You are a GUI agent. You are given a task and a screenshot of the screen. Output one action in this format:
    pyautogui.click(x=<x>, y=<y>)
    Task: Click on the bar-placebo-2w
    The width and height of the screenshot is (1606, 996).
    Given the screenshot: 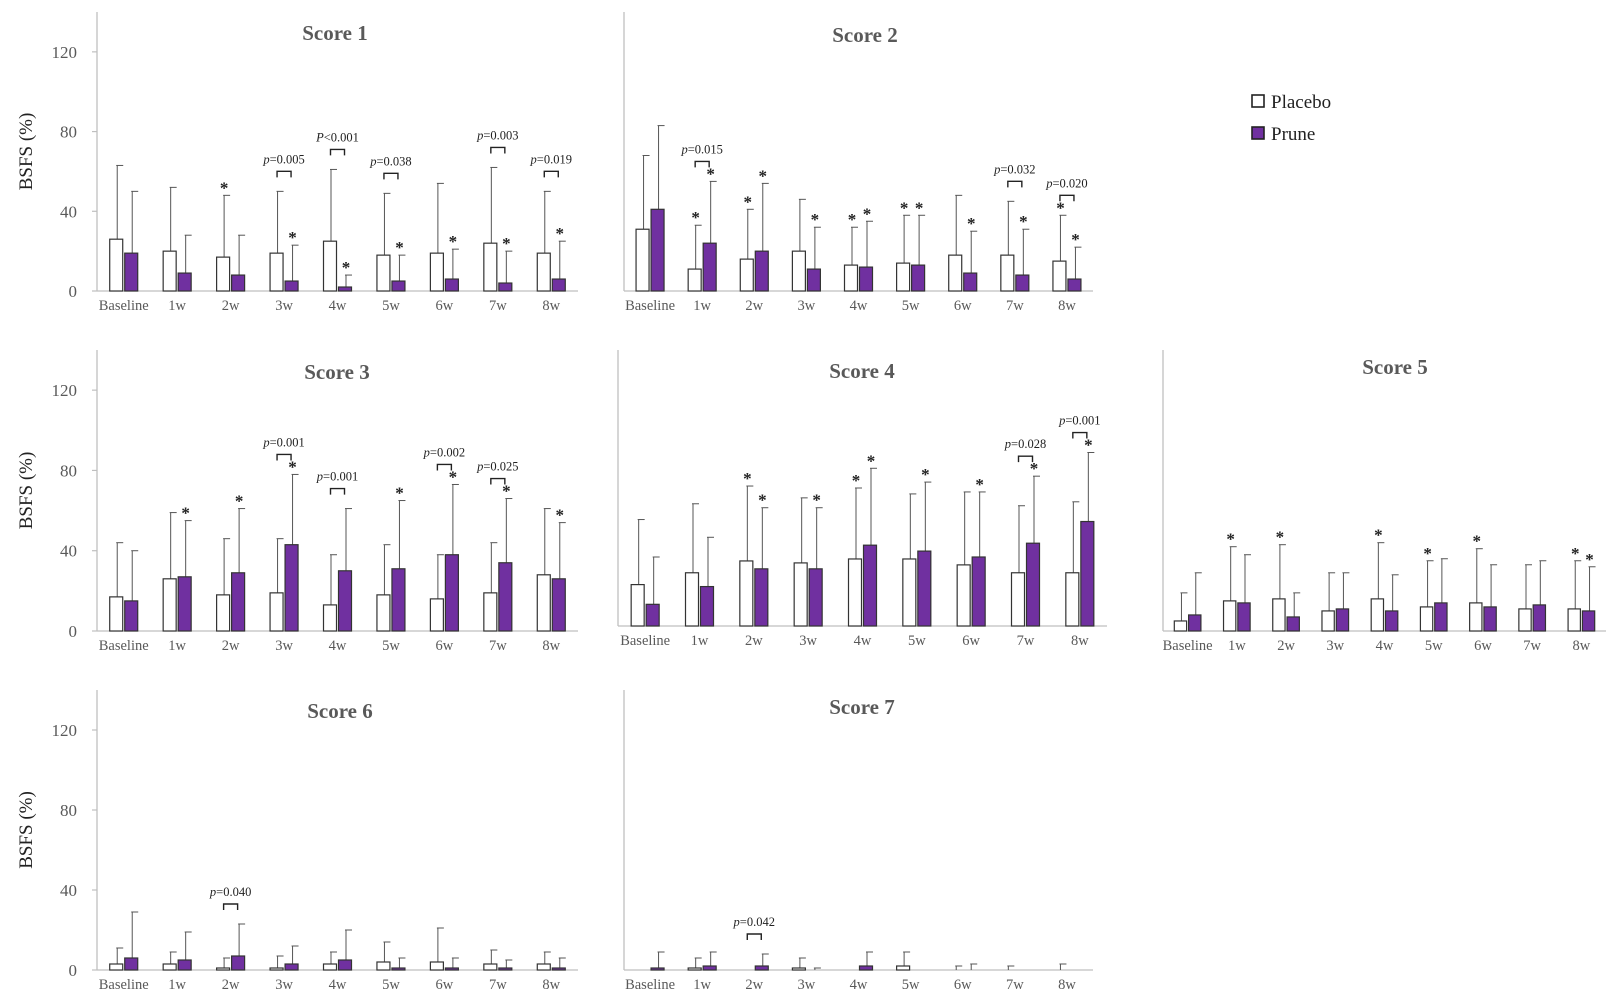 What is the action you would take?
    pyautogui.click(x=746, y=275)
    